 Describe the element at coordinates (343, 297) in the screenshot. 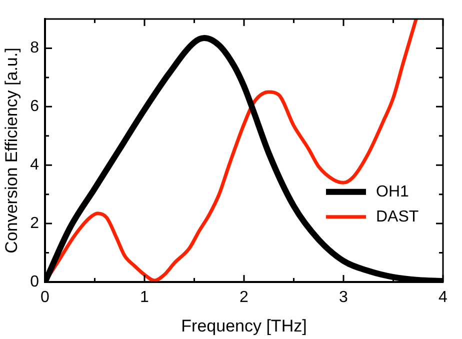

I see `x-tick-label: 3` at that location.